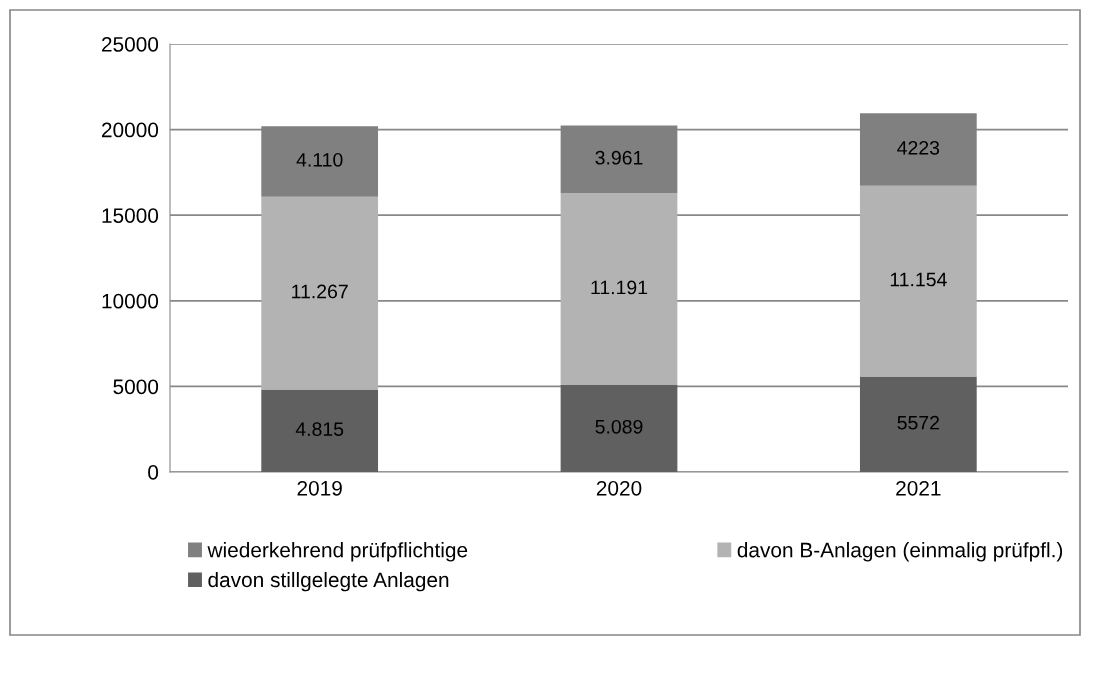 Image resolution: width=1093 pixels, height=697 pixels. I want to click on legend-label: davon stillgelegte Anlagen, so click(328, 581).